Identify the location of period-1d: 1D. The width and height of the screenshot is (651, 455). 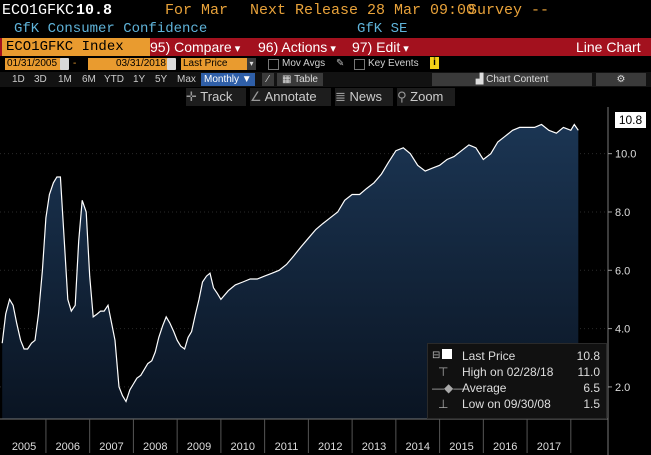
(18, 79).